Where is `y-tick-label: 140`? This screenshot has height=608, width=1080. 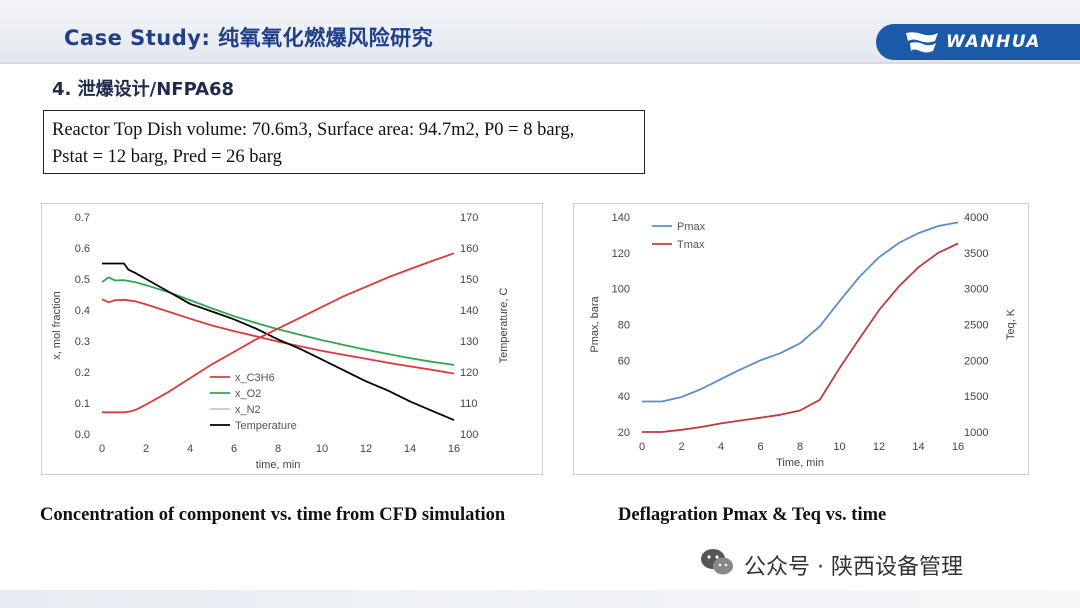 y-tick-label: 140 is located at coordinates (621, 218).